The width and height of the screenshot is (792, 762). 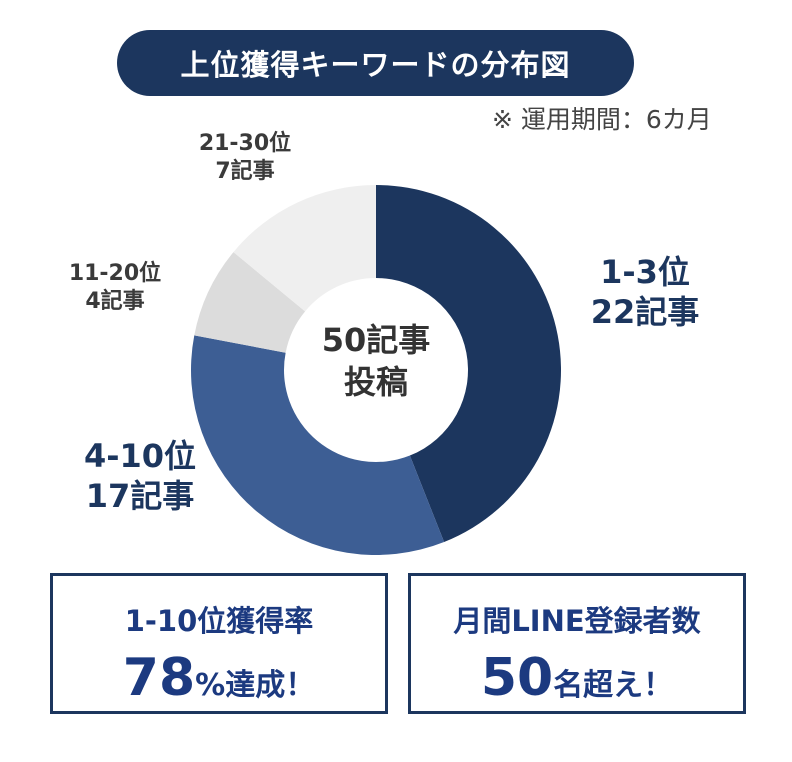 What do you see at coordinates (613, 685) in the screenshot?
I see `stat-suffix: 名超え！` at bounding box center [613, 685].